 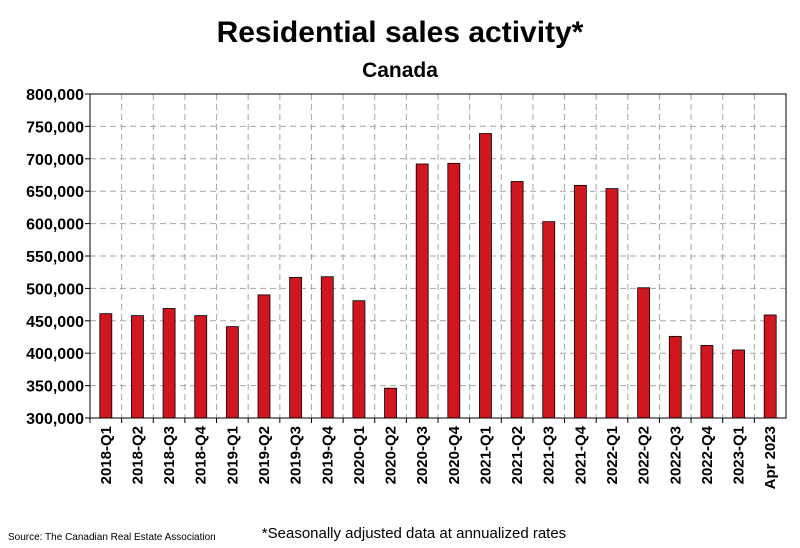 I want to click on y-tick-label: 600,000, so click(x=55, y=225).